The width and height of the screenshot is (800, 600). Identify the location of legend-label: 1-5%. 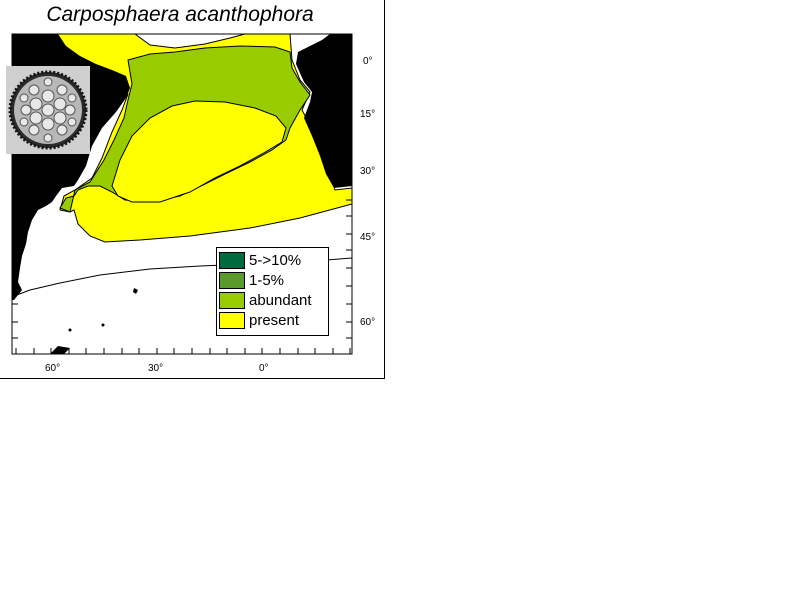
(267, 280).